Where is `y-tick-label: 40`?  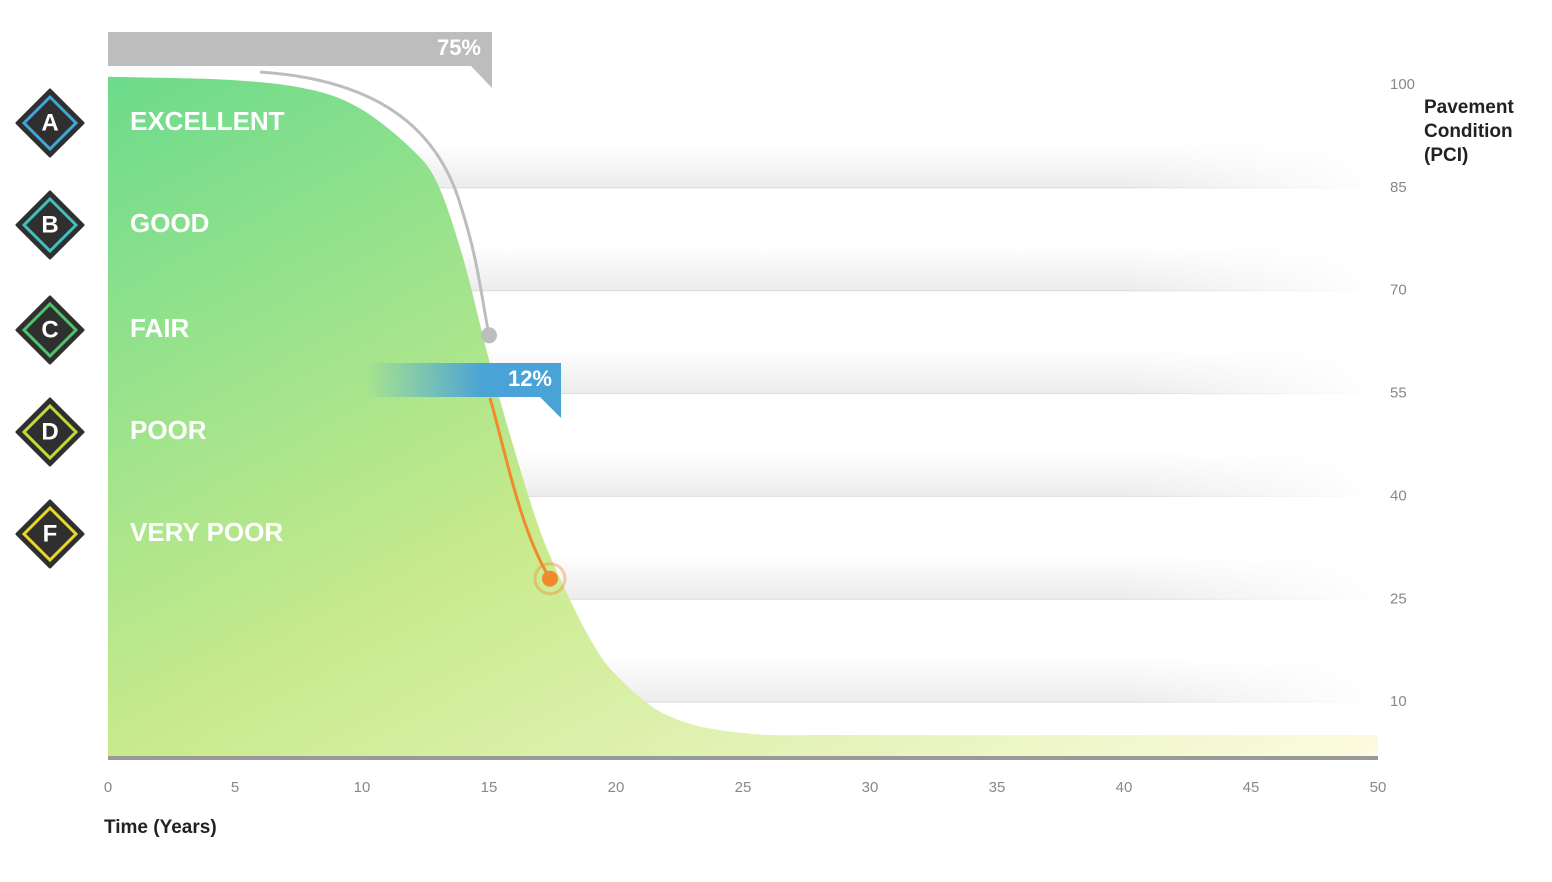 y-tick-label: 40 is located at coordinates (1398, 495).